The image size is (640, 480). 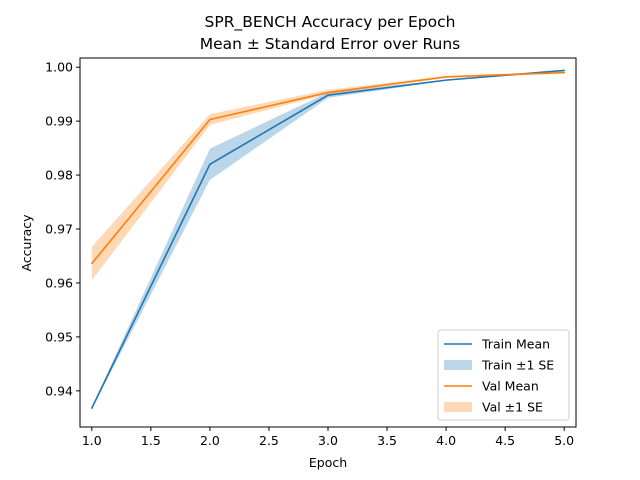 I want to click on x-tick-label: 1.0, so click(x=92, y=440).